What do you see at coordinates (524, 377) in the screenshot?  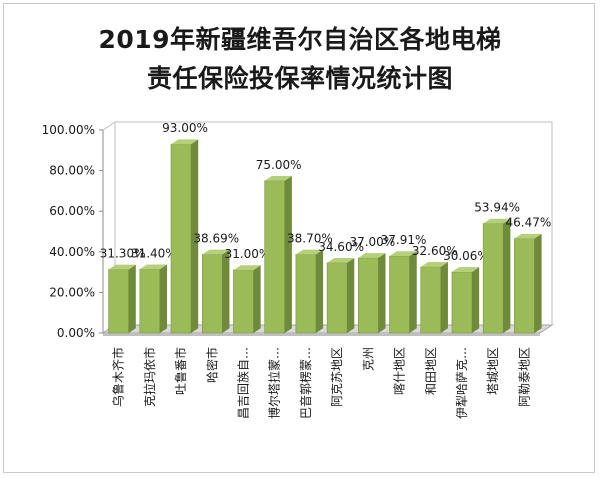 I see `category-label-13: 阿勒泰地区` at bounding box center [524, 377].